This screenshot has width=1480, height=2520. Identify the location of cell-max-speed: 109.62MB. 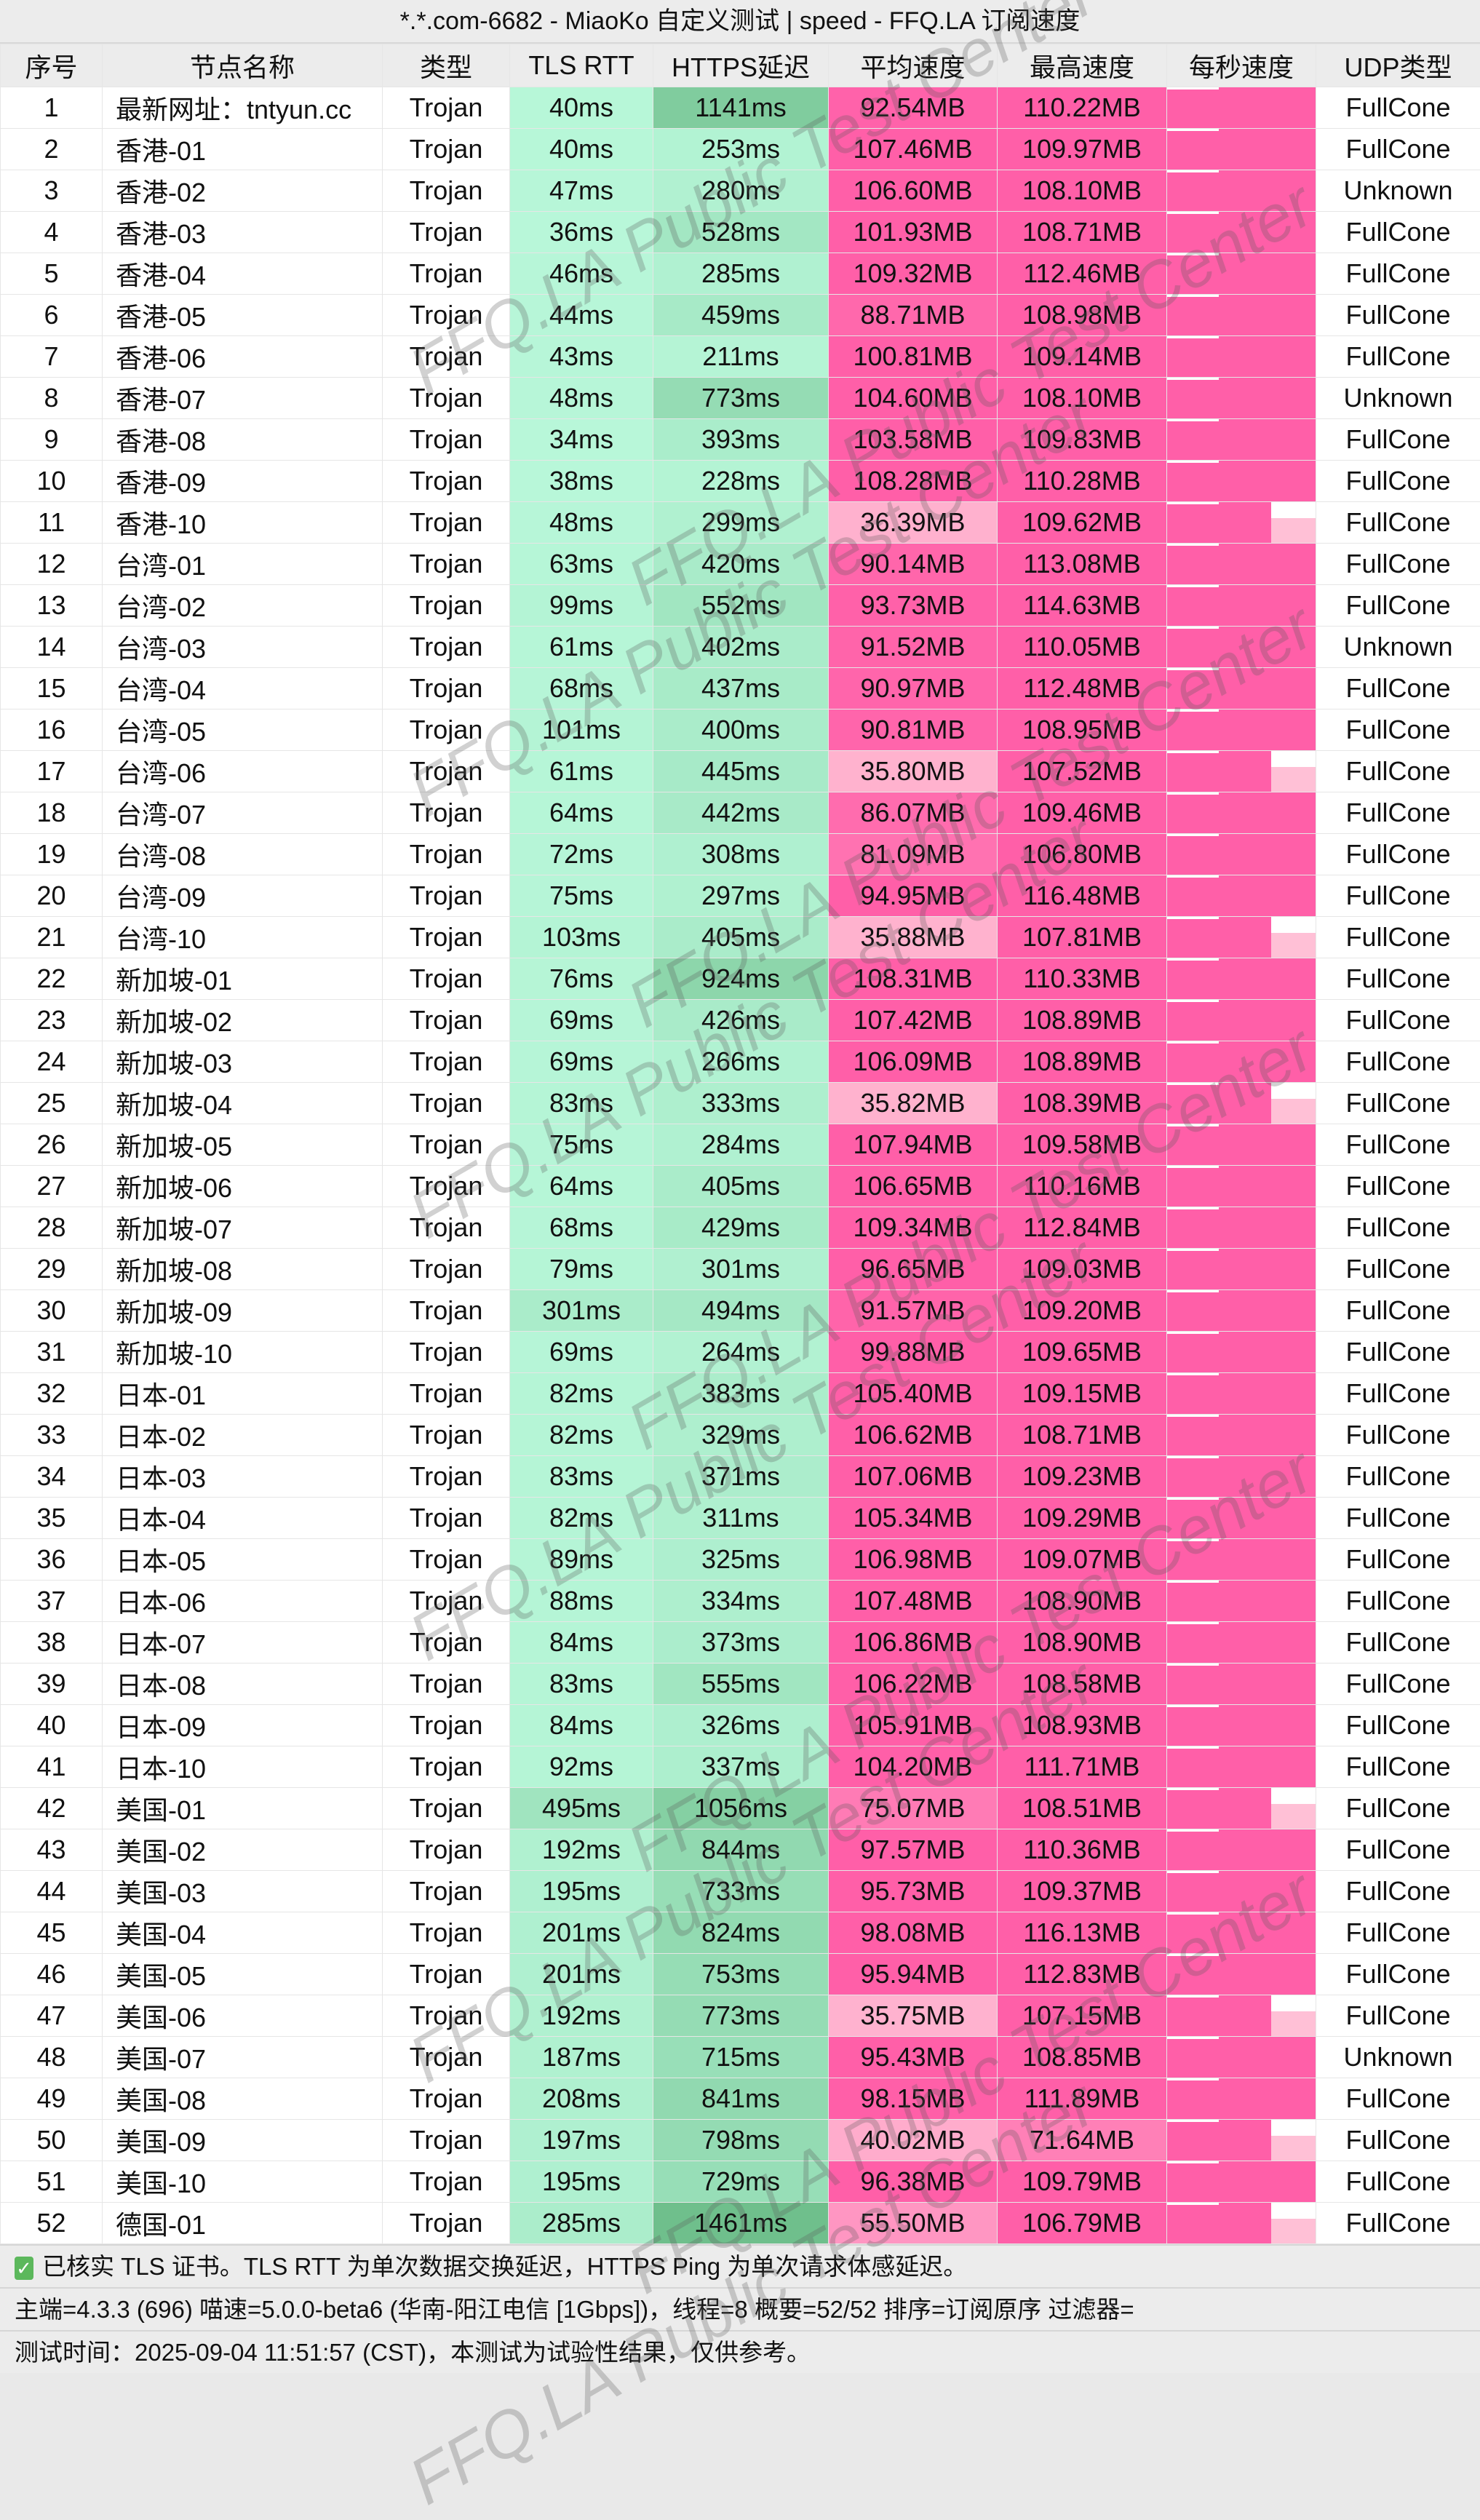
(1082, 523).